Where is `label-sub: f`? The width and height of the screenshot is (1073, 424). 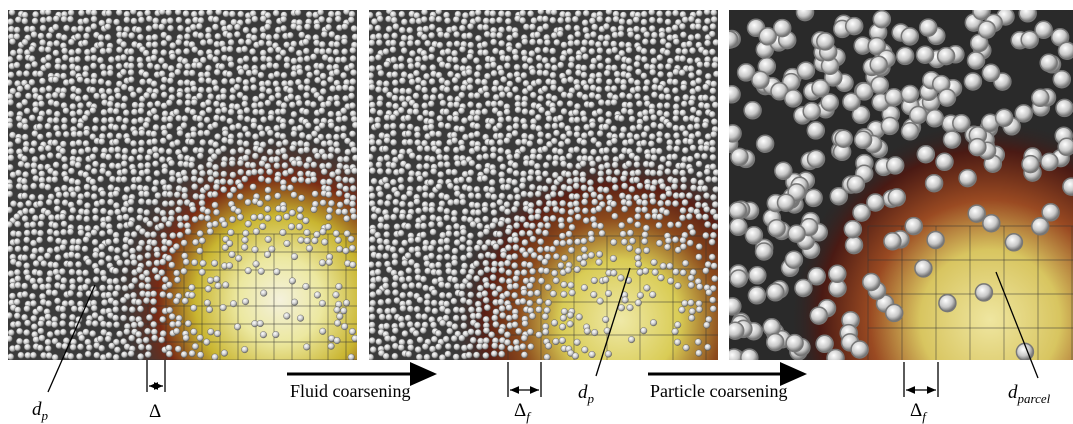 label-sub: f is located at coordinates (529, 416).